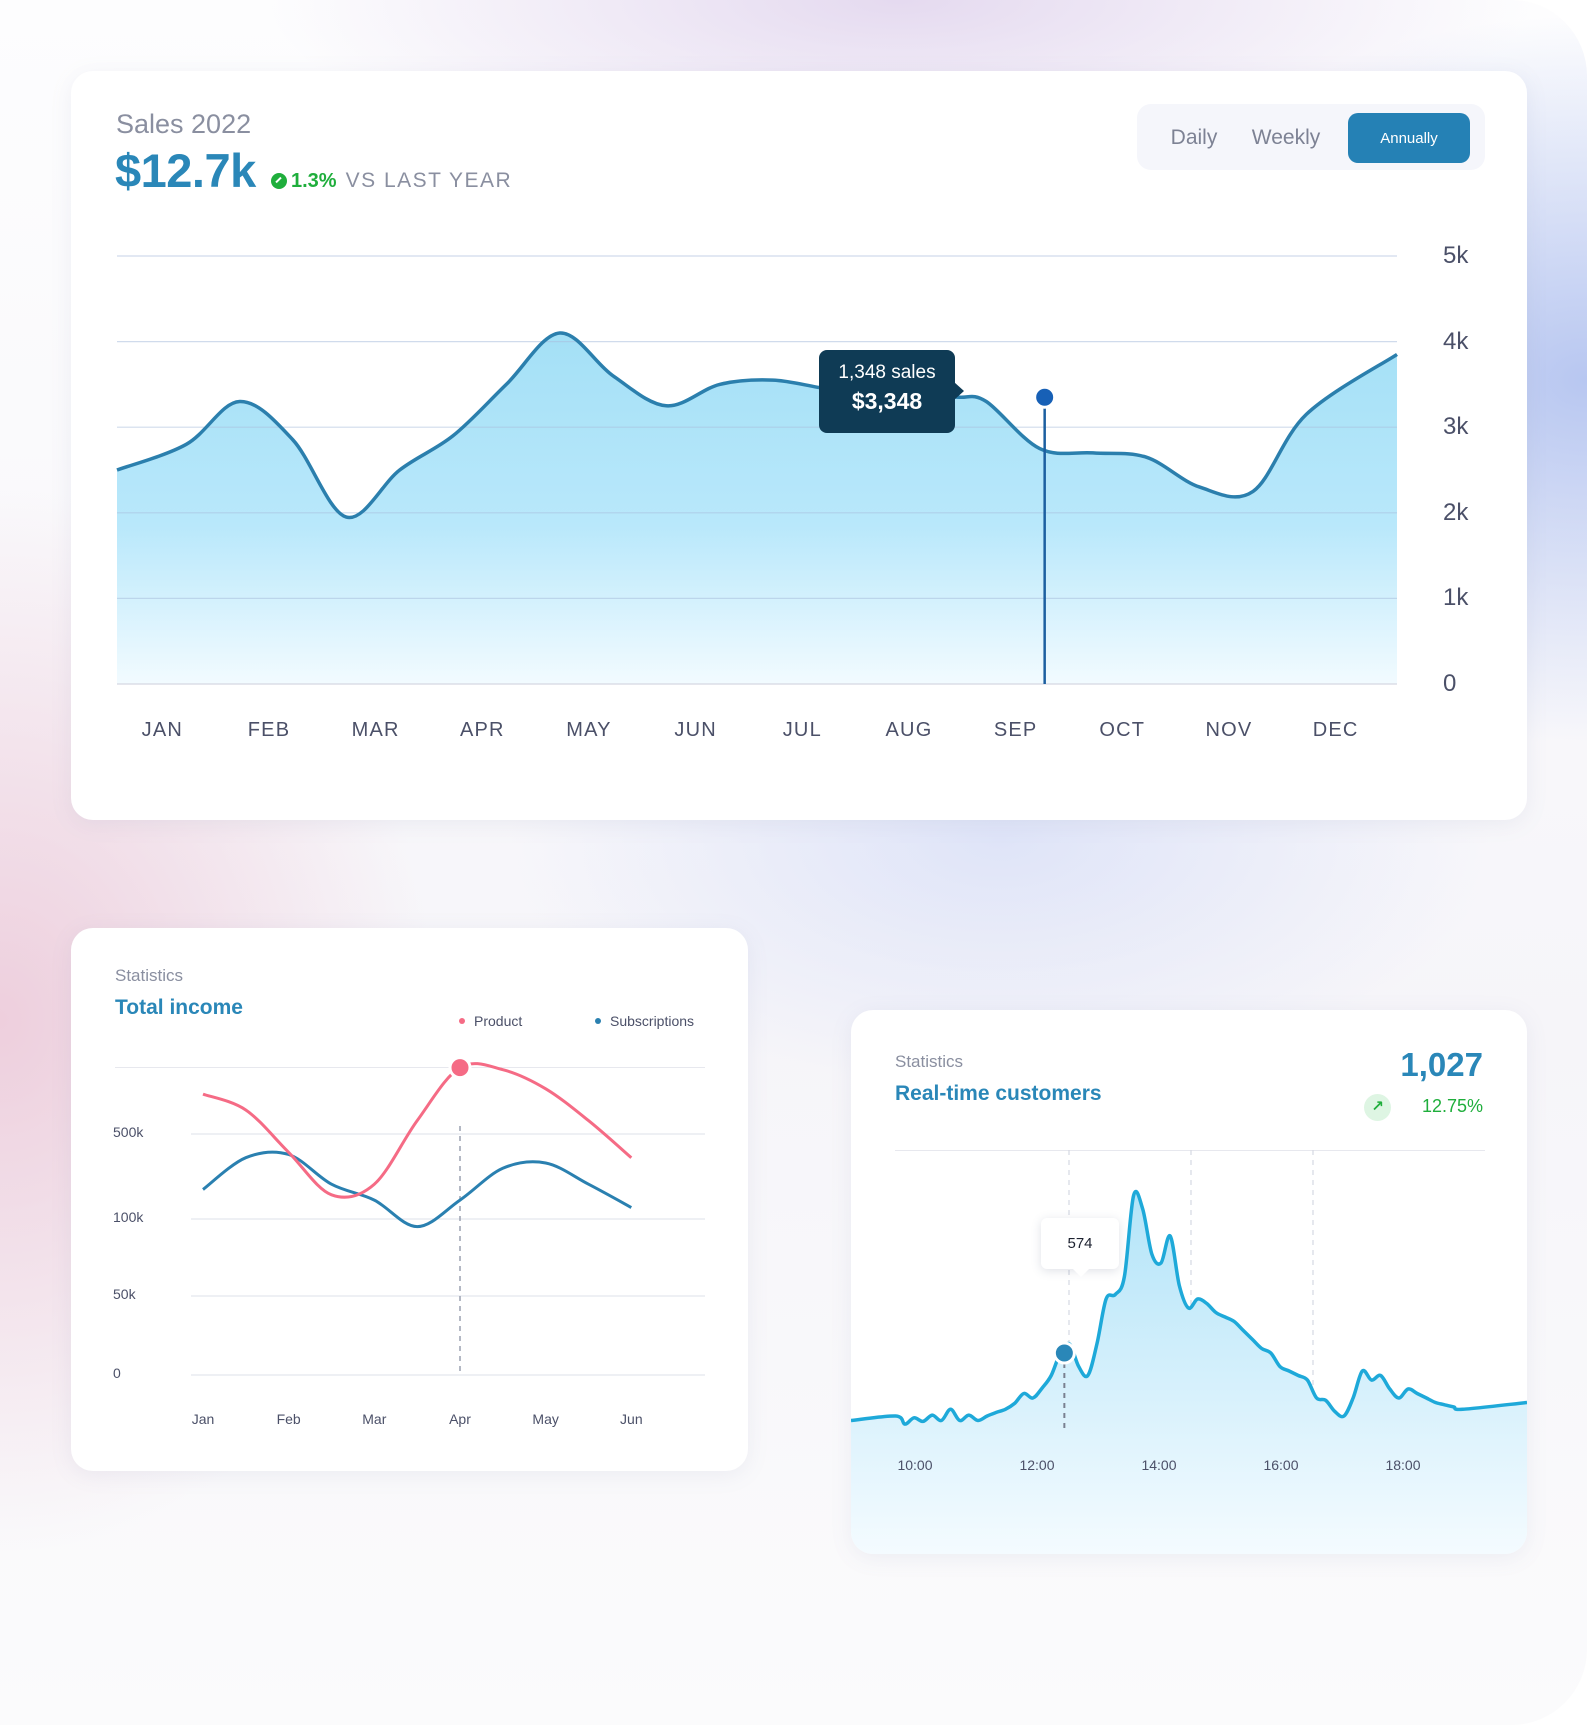  I want to click on sales-line, so click(757, 425).